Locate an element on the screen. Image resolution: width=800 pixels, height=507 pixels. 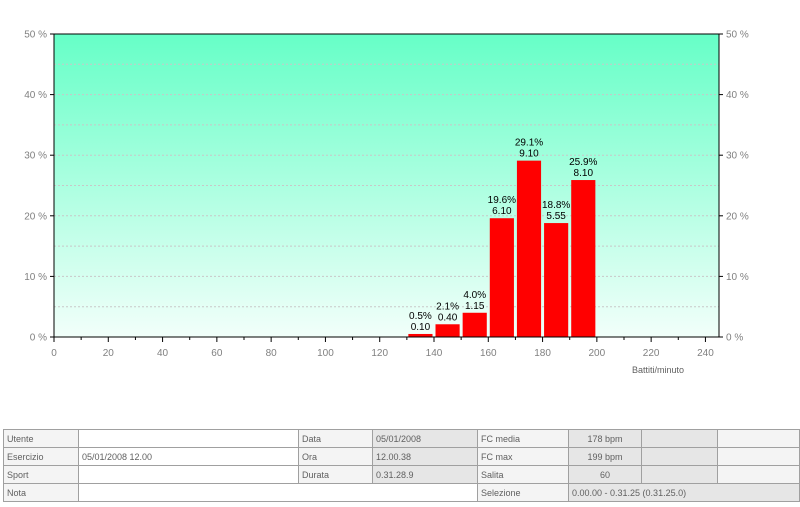
x-tick-label: 100 is located at coordinates (325, 353).